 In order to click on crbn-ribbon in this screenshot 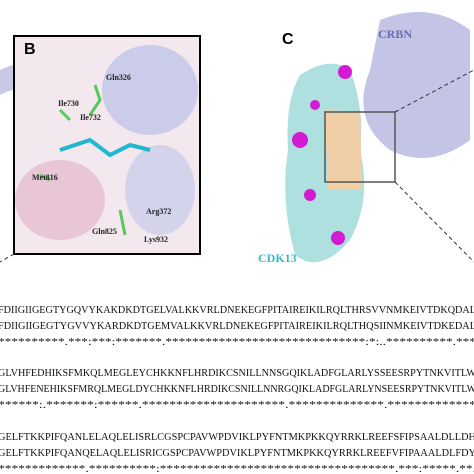, I will do `click(416, 85)`.